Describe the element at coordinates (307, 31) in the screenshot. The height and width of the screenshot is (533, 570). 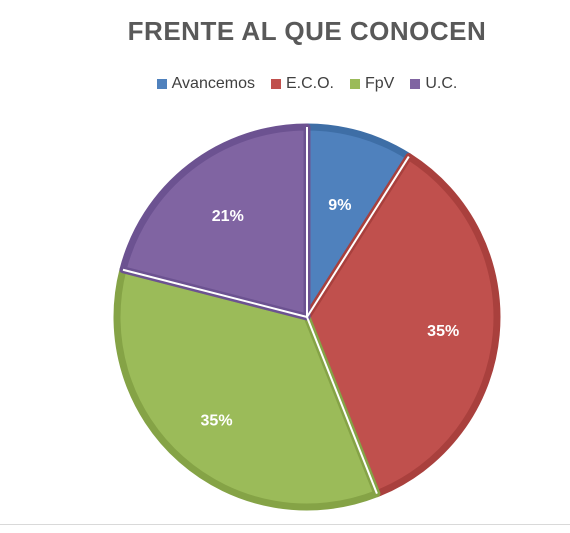
I see `chart-title: FRENTE AL QUE CONOCEN` at that location.